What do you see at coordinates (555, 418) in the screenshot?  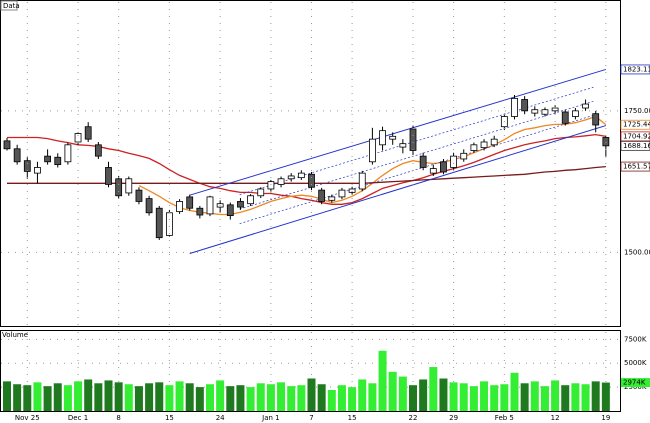 I see `x-tick-label: 12` at bounding box center [555, 418].